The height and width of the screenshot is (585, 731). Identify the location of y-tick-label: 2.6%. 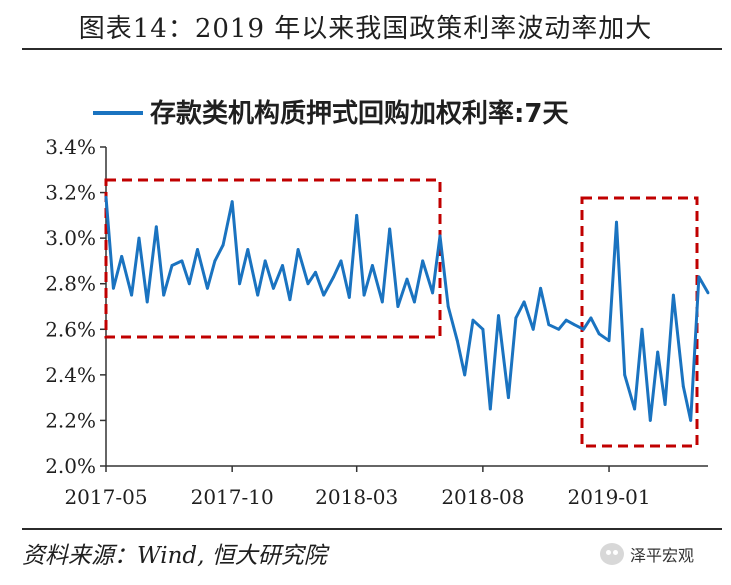
(70, 329).